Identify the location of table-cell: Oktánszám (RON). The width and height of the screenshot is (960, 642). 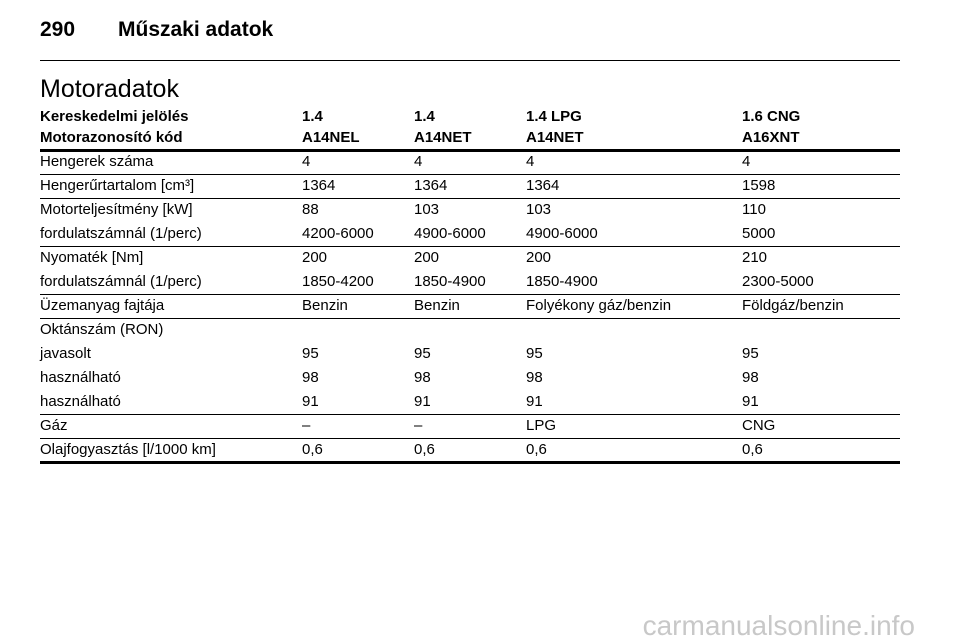
(102, 329).